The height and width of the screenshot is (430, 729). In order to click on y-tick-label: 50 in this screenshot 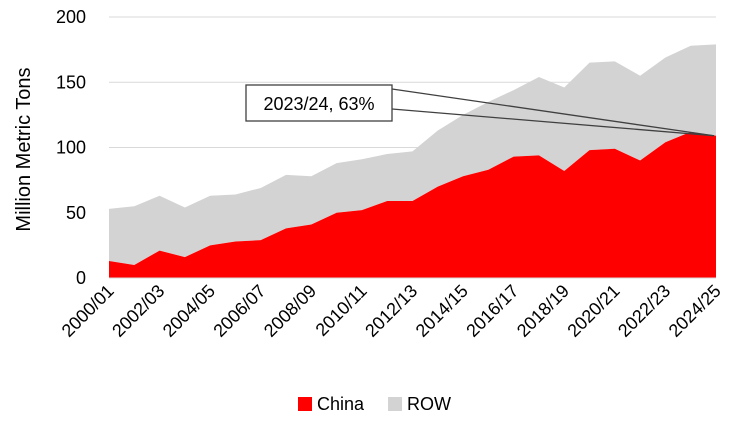, I will do `click(76, 213)`.